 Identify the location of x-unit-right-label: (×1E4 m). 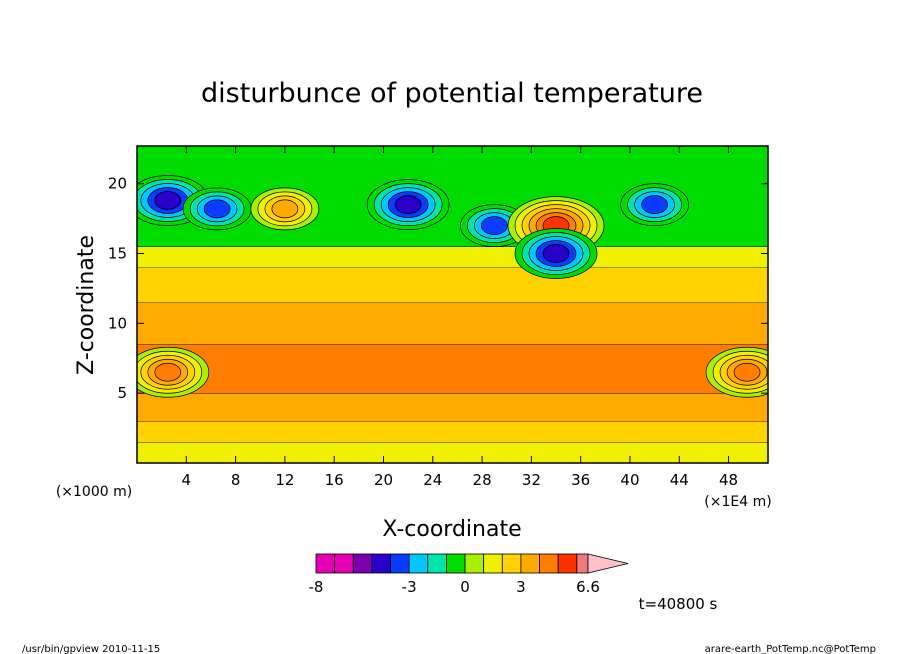
(737, 502).